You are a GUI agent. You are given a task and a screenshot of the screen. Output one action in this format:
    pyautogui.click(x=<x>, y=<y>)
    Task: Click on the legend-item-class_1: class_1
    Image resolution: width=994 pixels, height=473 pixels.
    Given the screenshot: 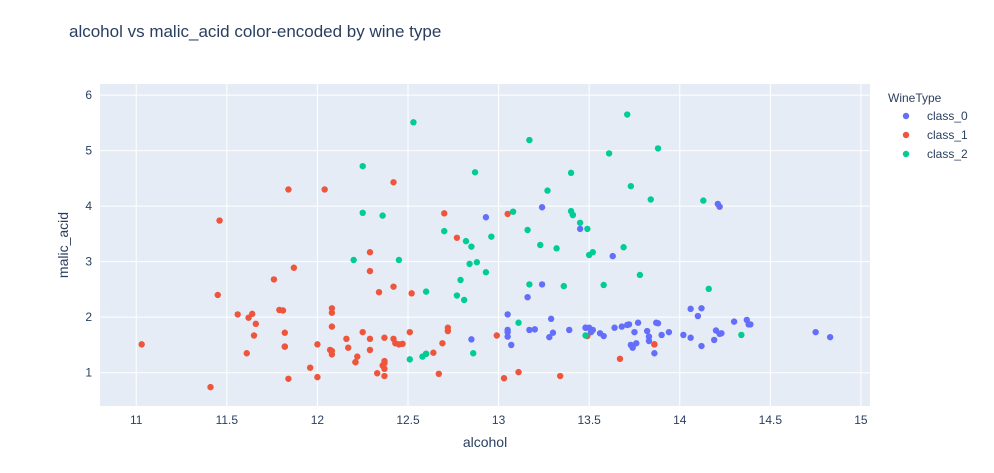 What is the action you would take?
    pyautogui.click(x=935, y=135)
    